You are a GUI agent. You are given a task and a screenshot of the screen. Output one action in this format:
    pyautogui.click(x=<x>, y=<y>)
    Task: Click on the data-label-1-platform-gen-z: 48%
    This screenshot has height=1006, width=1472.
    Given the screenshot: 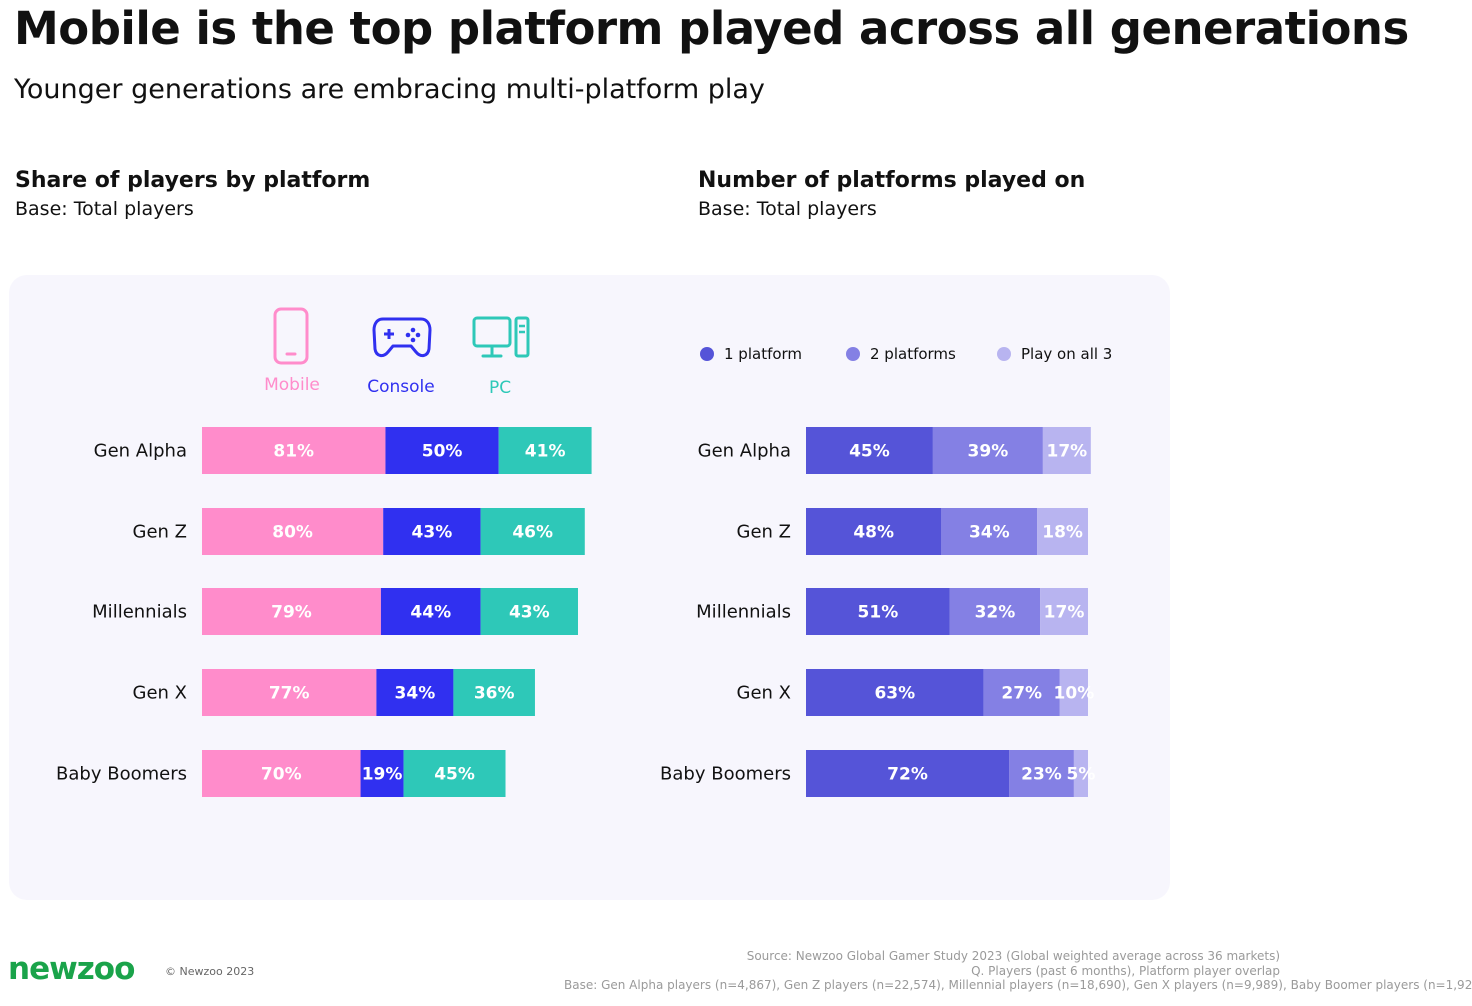 What is the action you would take?
    pyautogui.click(x=873, y=533)
    